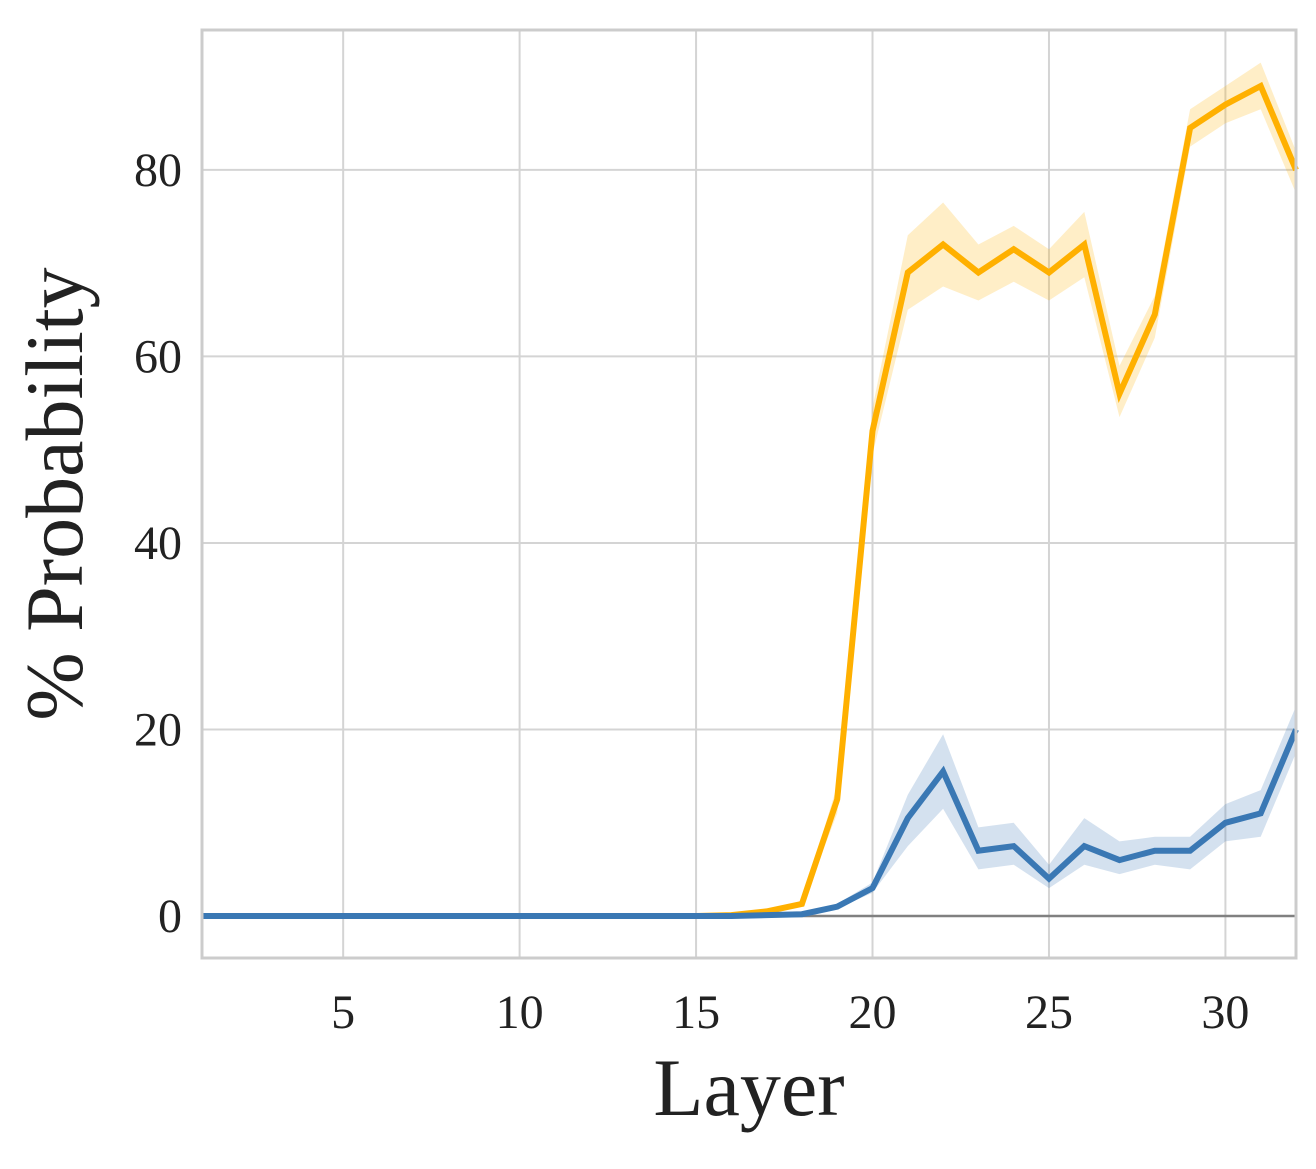 This screenshot has width=1316, height=1169. Describe the element at coordinates (873, 1012) in the screenshot. I see `x-tick-label: 20` at that location.